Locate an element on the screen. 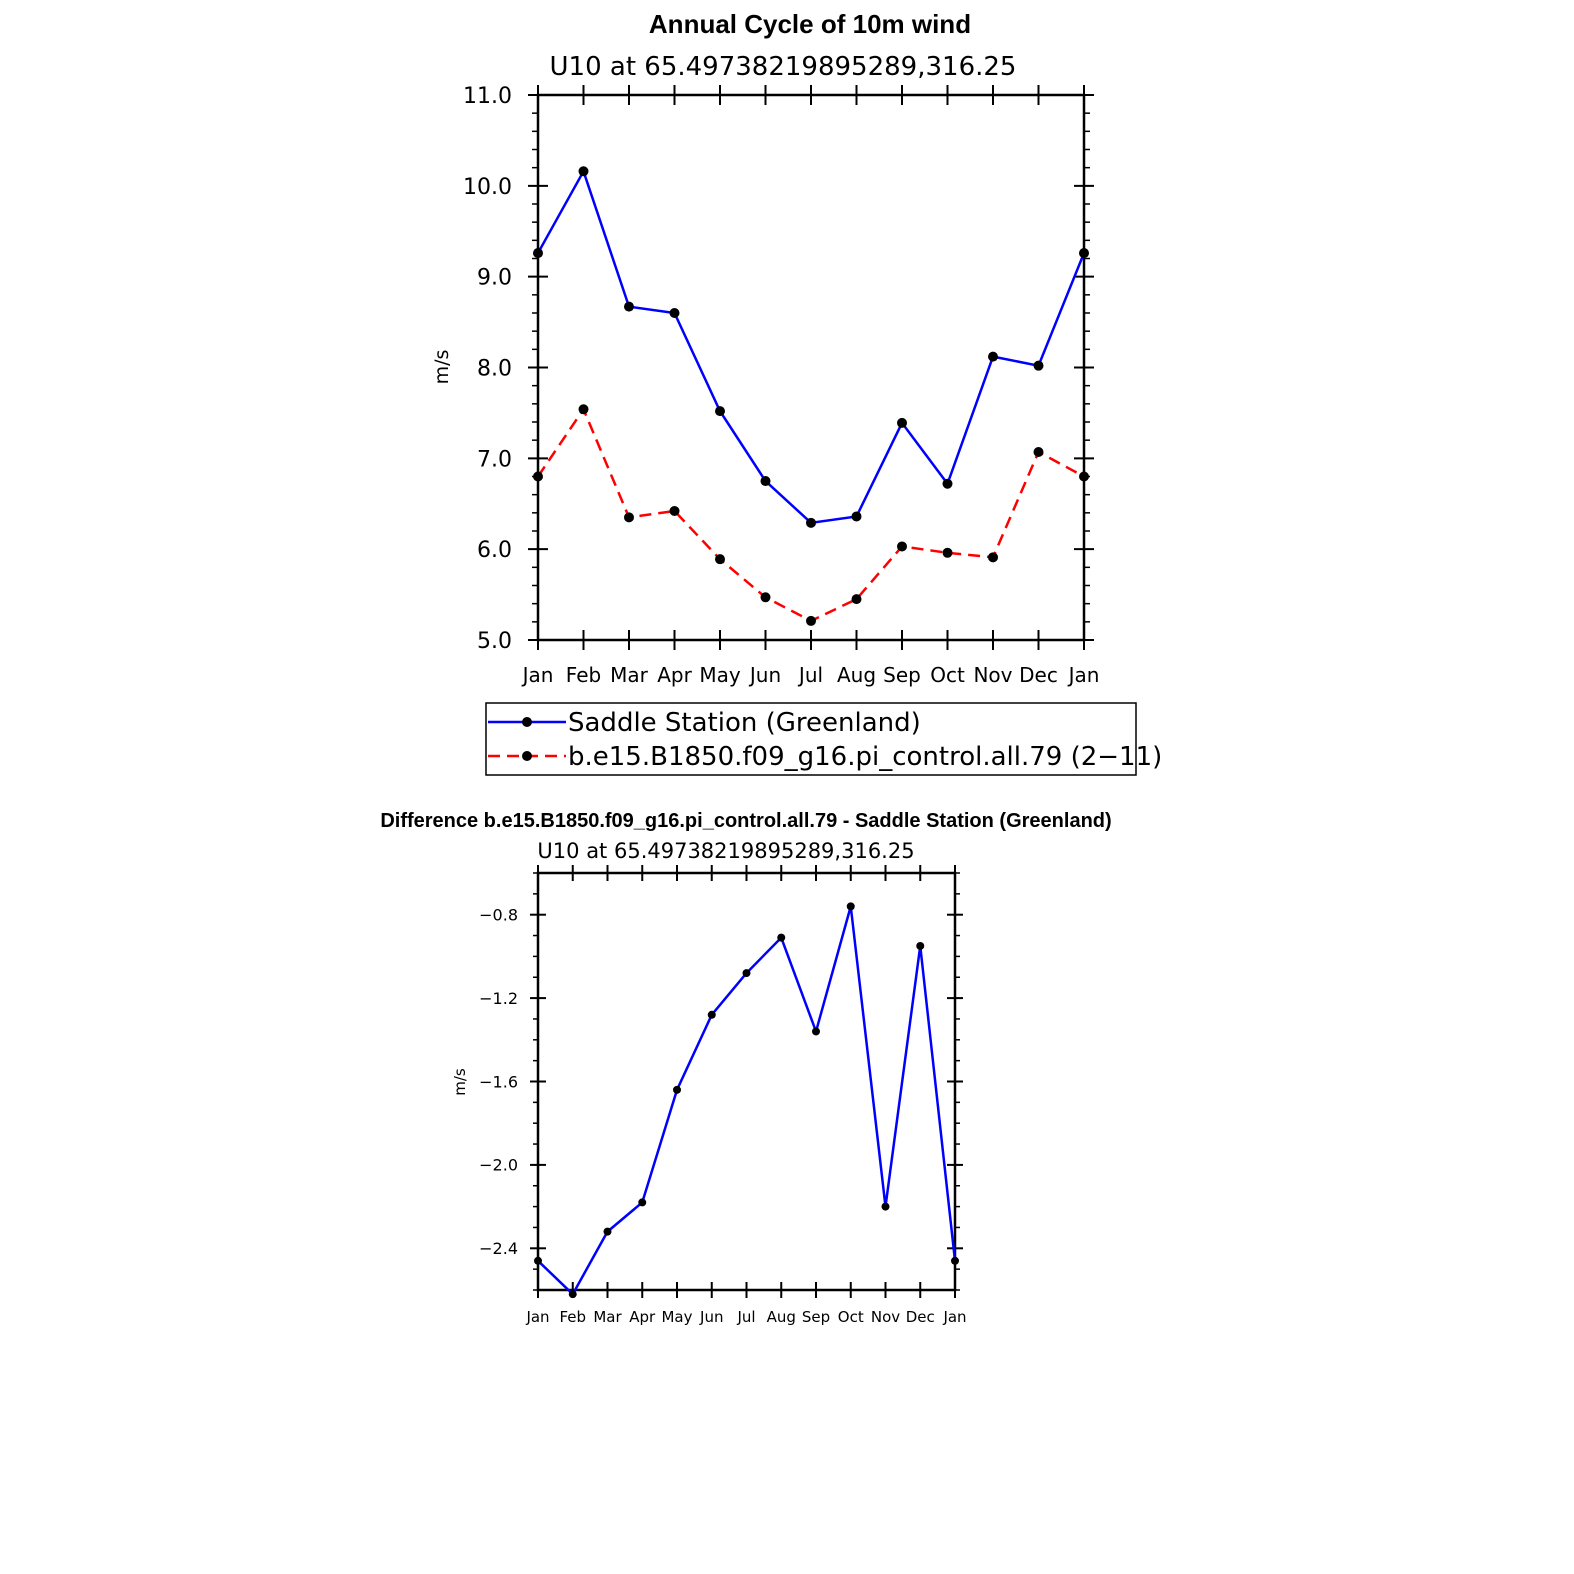 The image size is (1574, 1574). y-tick-label: 6.0 is located at coordinates (494, 550).